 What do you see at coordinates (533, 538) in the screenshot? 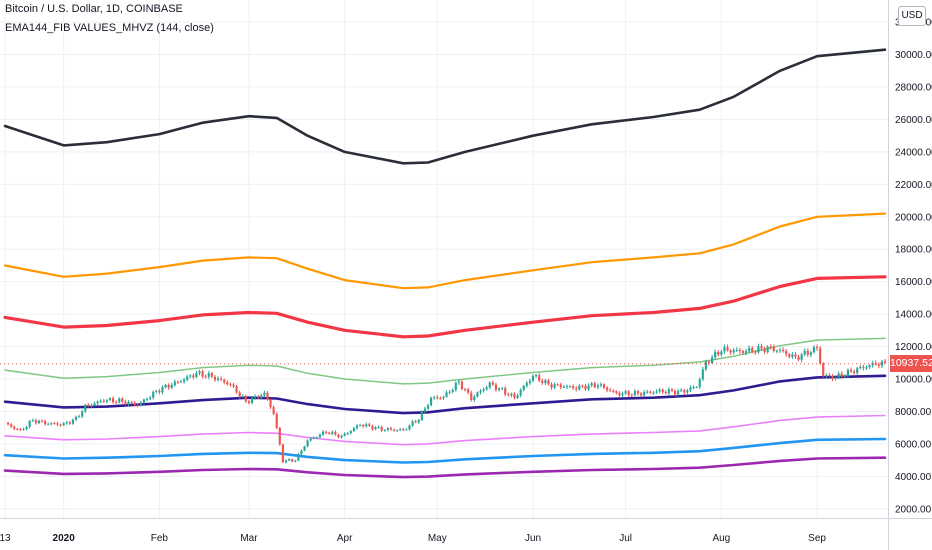
I see `x-tick-label: Jun` at bounding box center [533, 538].